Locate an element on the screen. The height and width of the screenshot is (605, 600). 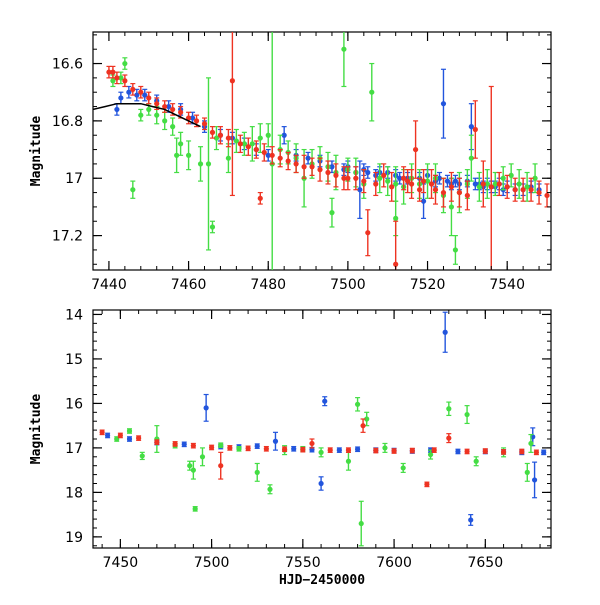
bottom-x-tick-label: 7500 is located at coordinates (212, 563).